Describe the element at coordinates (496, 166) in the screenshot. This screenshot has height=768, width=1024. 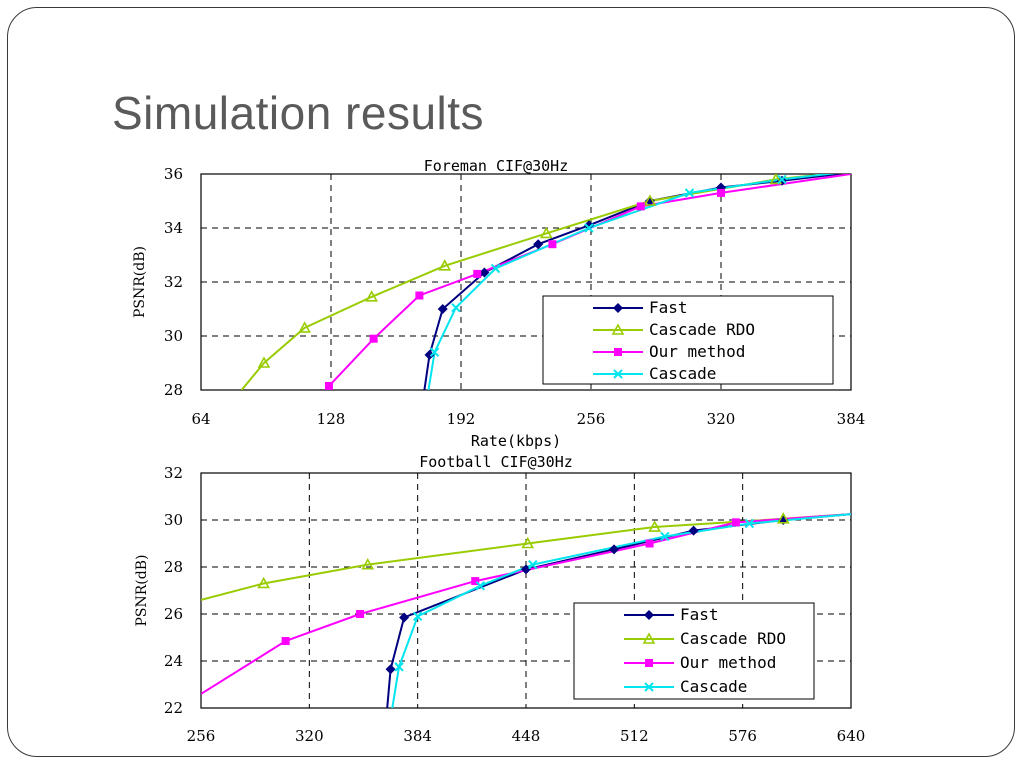
I see `chart-title: Foreman CIF@30Hz` at that location.